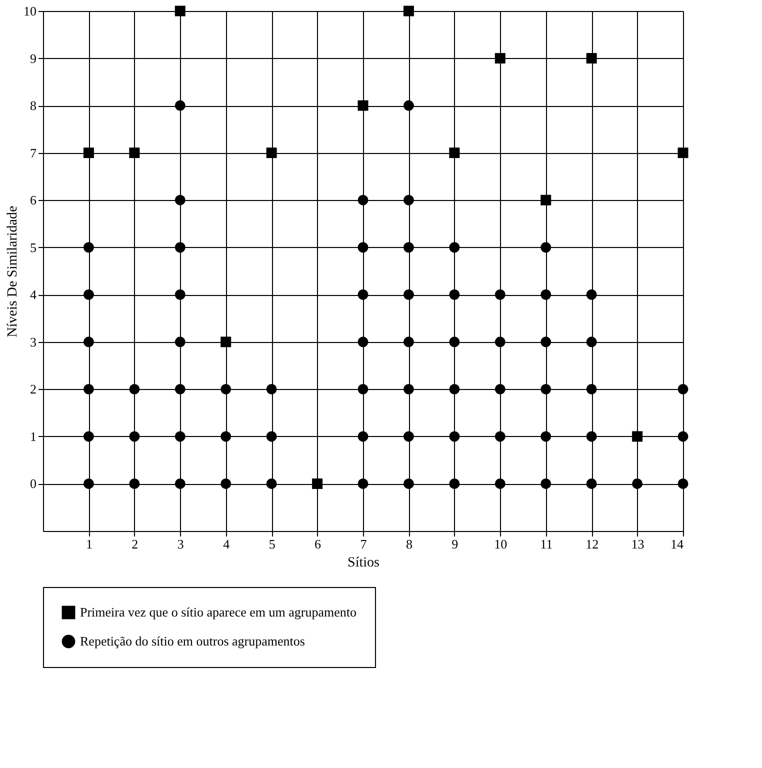 The height and width of the screenshot is (768, 762). I want to click on x-tick-label: 3, so click(180, 544).